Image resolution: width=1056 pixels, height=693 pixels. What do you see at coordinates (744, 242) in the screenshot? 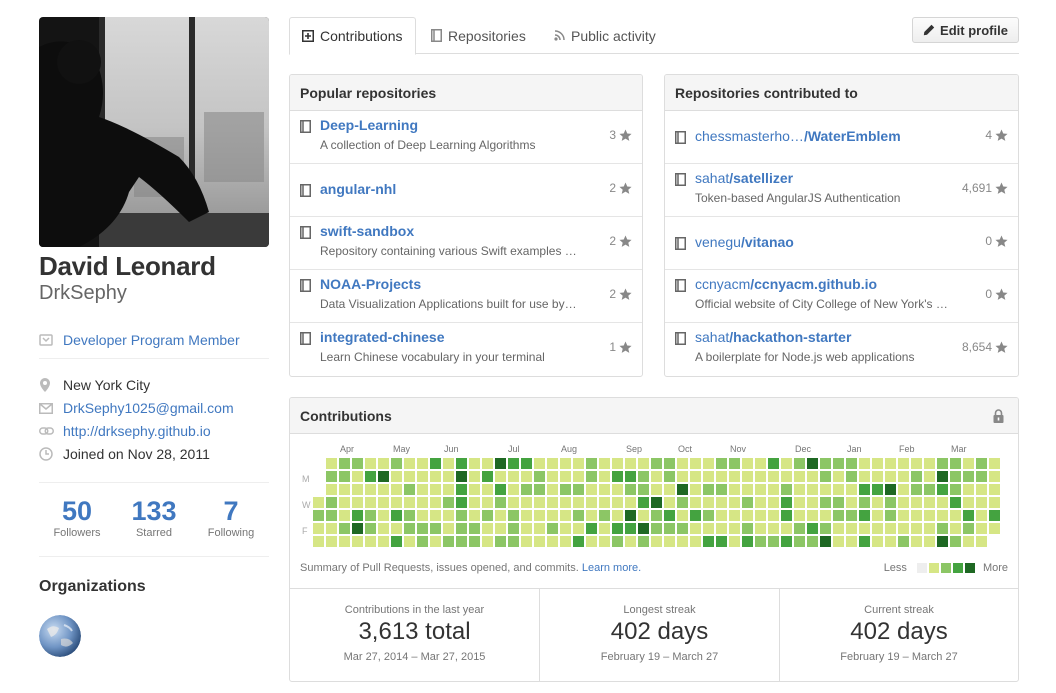
I see `repo-name: venegu/vitanao` at bounding box center [744, 242].